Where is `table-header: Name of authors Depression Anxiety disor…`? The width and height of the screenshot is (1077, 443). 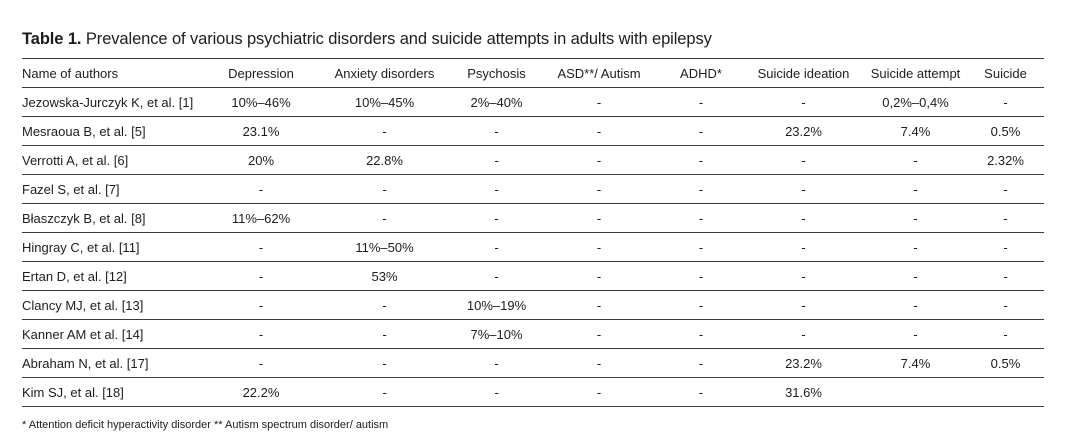 table-header: Name of authors Depression Anxiety disor… is located at coordinates (533, 73).